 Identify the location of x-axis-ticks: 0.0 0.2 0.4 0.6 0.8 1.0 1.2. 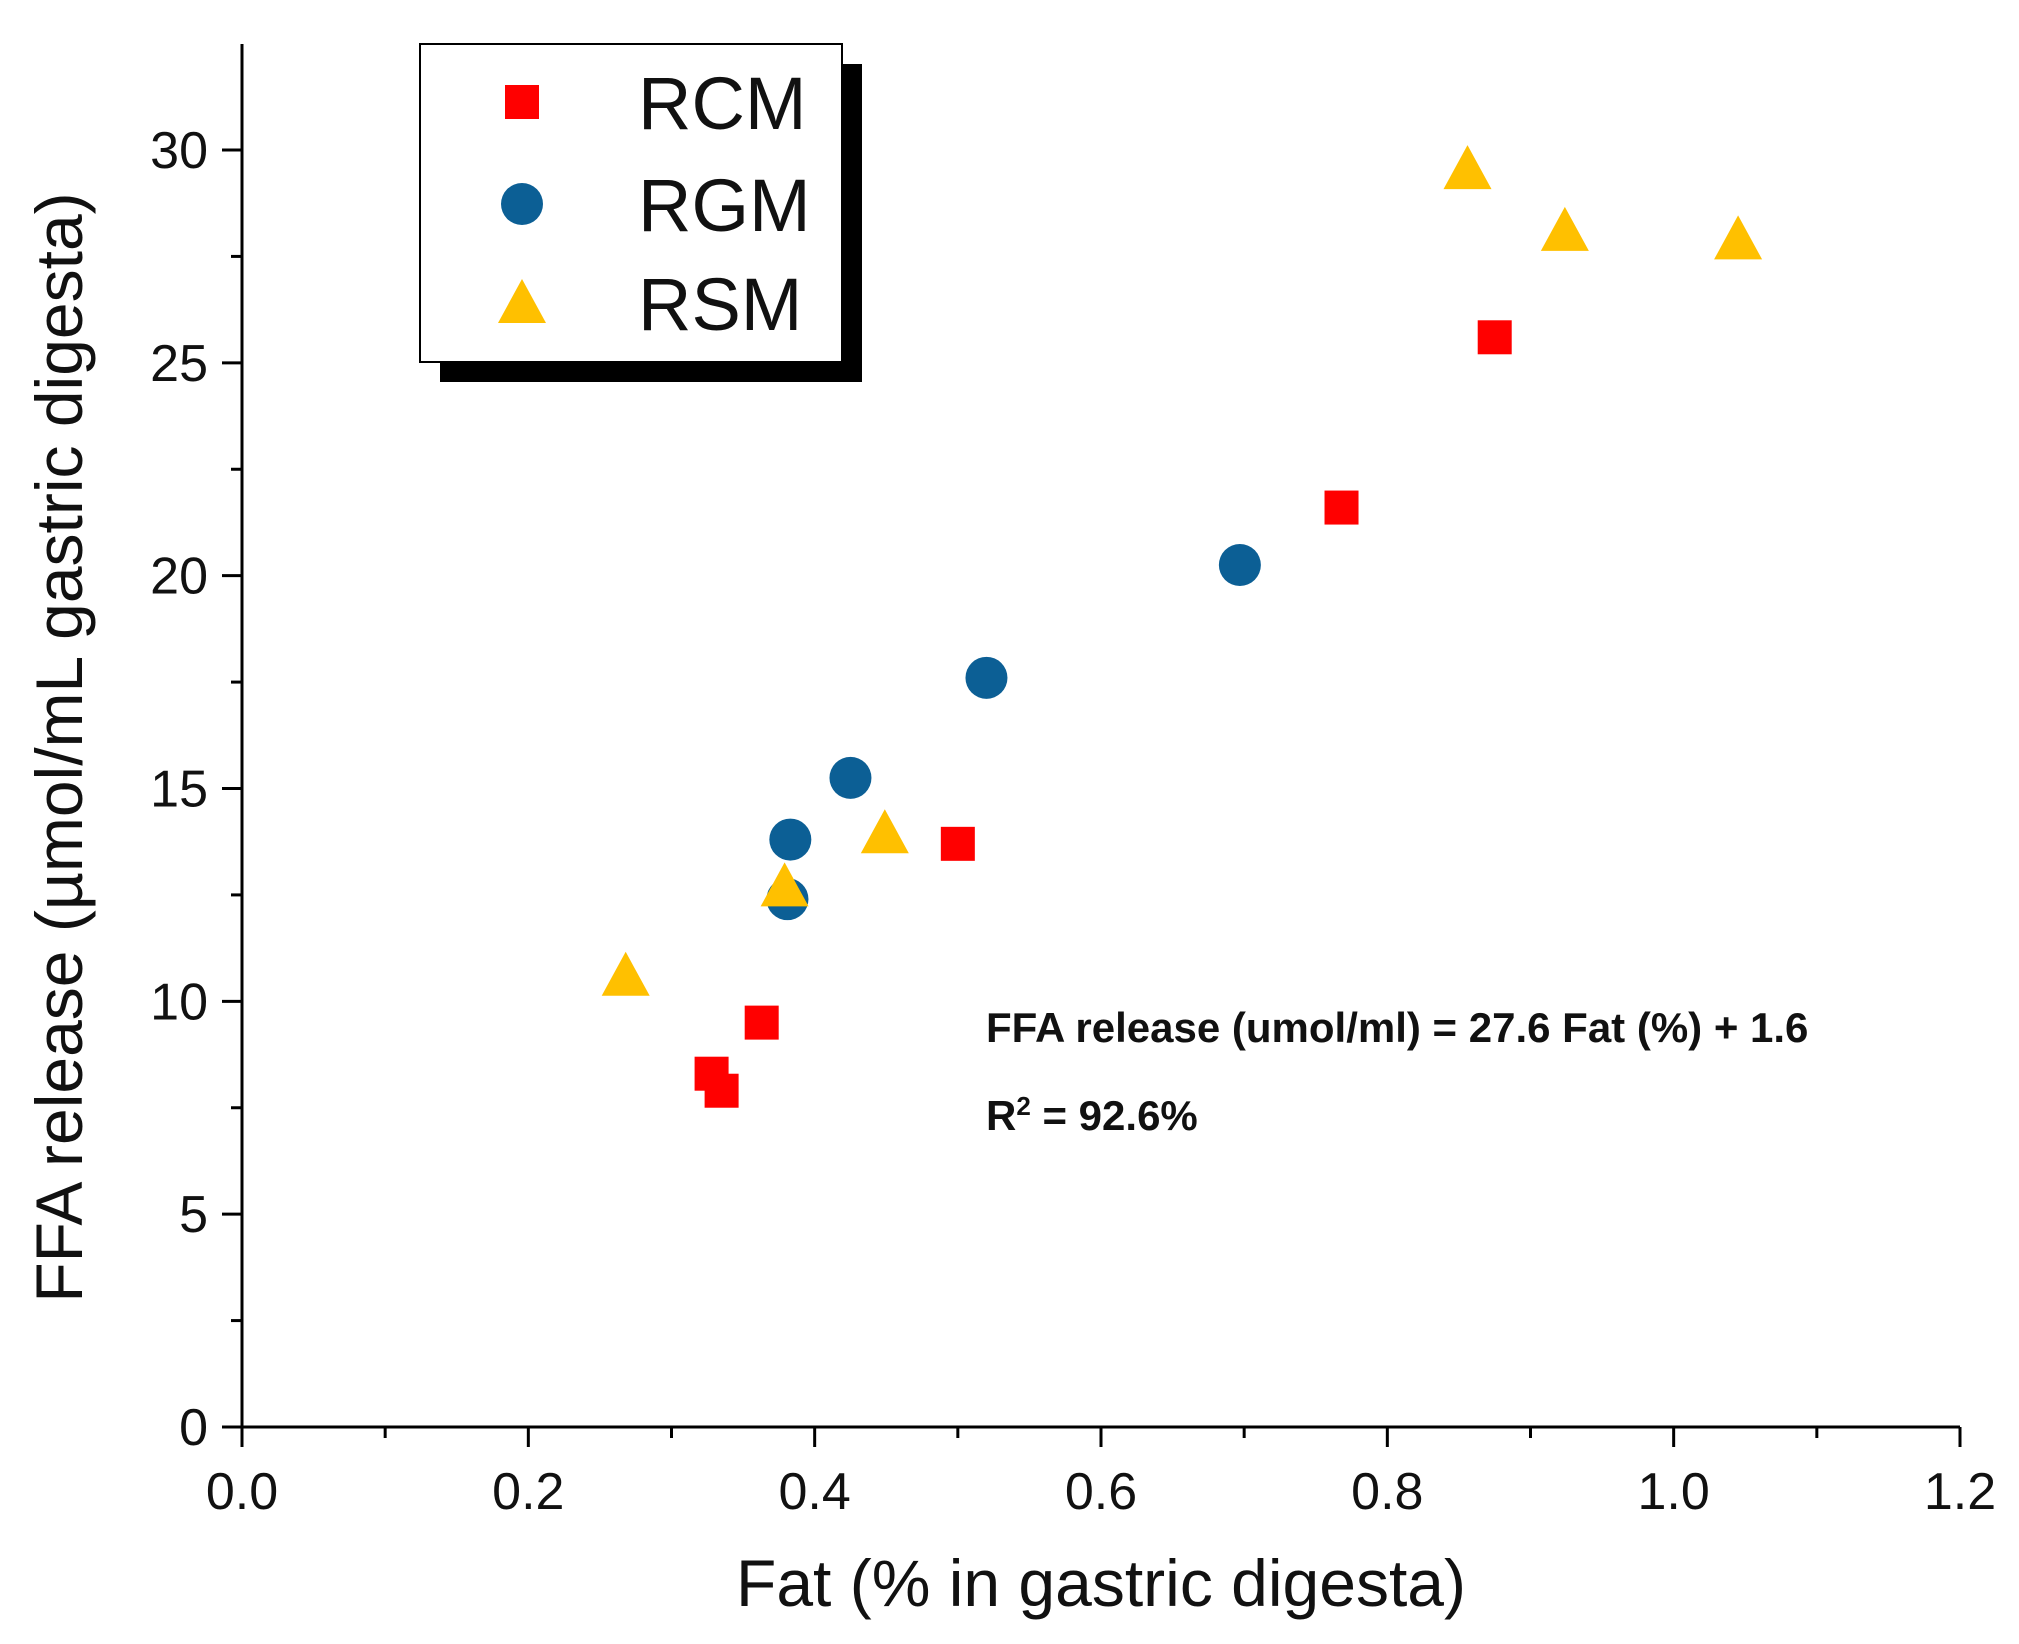
(1101, 1474).